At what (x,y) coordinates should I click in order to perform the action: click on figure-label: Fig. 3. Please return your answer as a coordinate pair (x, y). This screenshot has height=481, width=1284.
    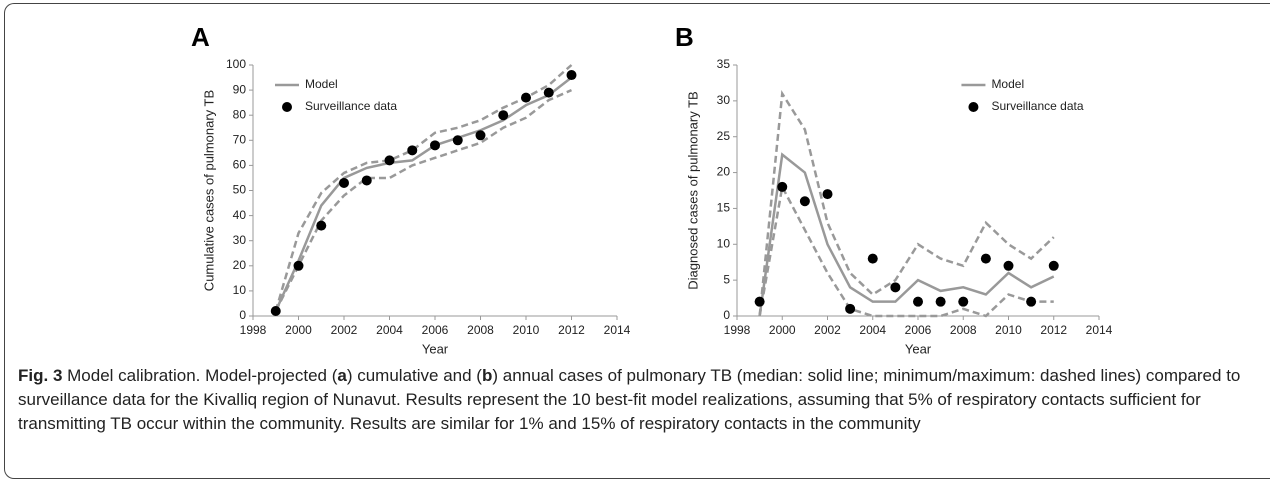
    Looking at the image, I should click on (40, 375).